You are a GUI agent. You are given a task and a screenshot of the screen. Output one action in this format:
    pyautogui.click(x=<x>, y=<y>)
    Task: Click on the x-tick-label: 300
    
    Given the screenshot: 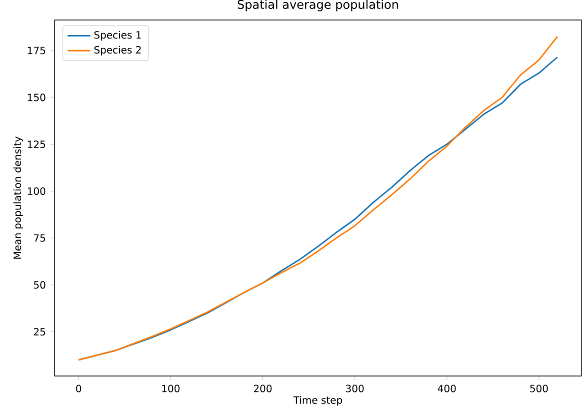 What is the action you would take?
    pyautogui.click(x=355, y=388)
    